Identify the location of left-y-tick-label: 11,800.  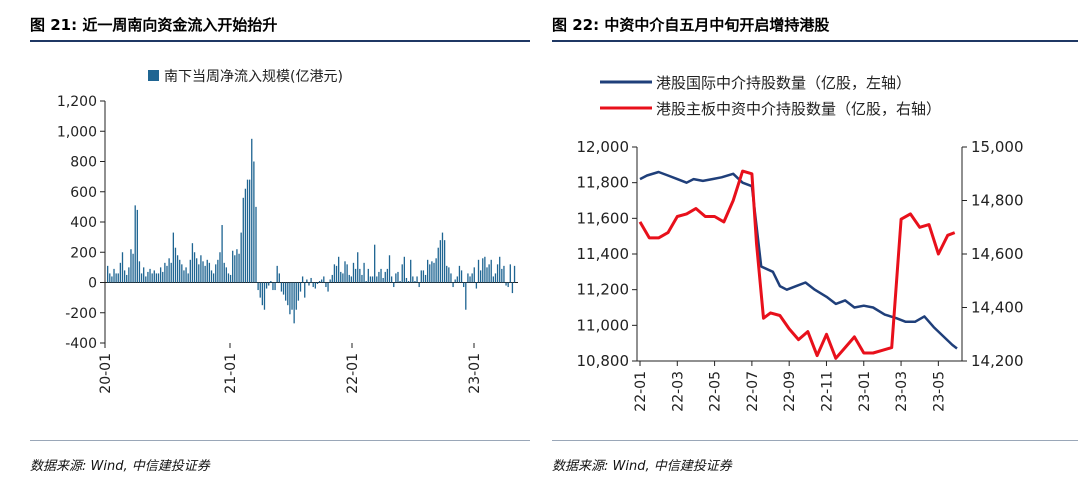
(603, 183).